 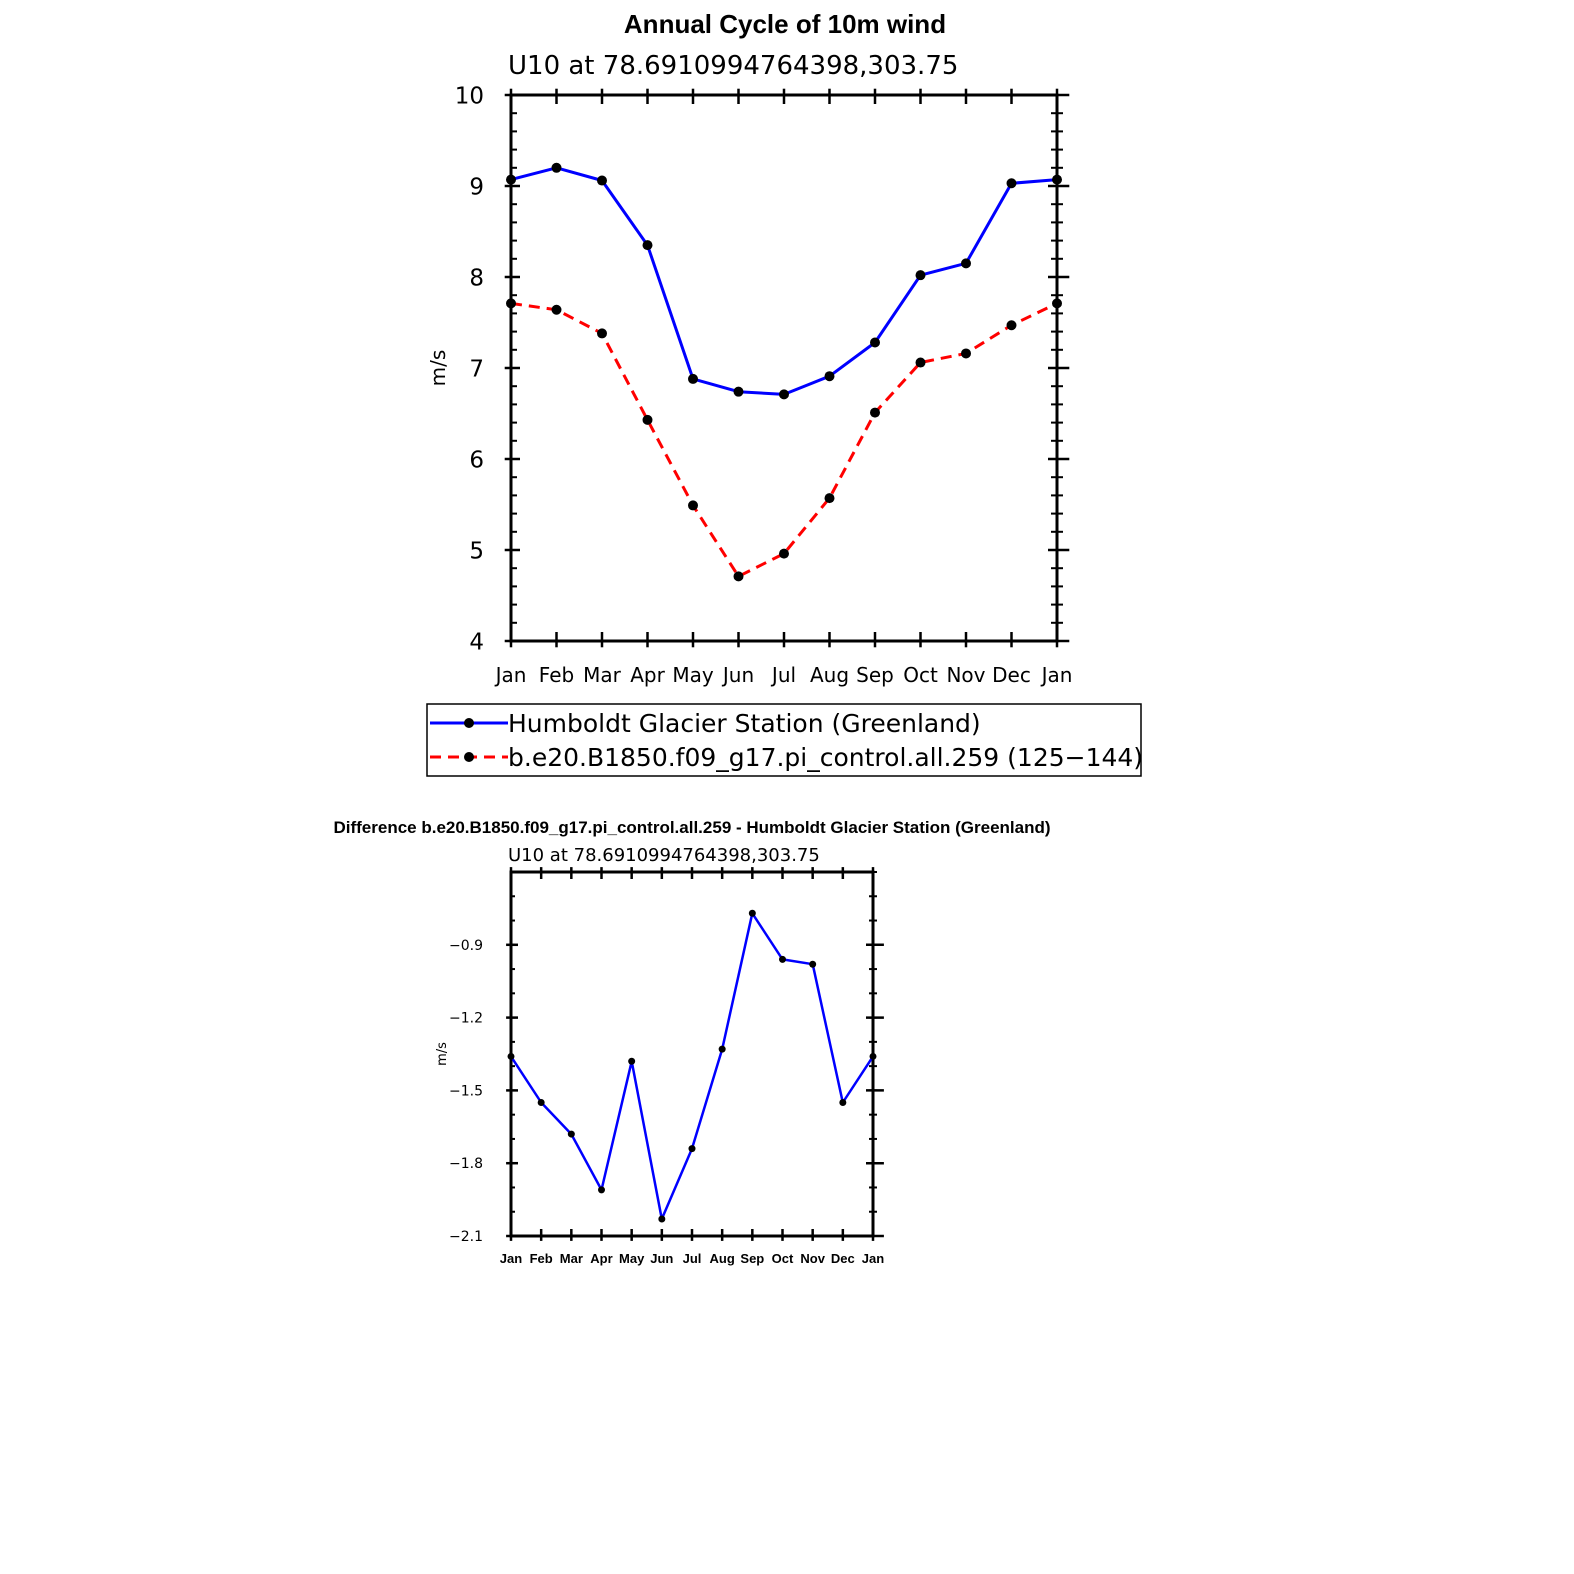 I want to click on y-tick-label: 9, so click(x=476, y=187).